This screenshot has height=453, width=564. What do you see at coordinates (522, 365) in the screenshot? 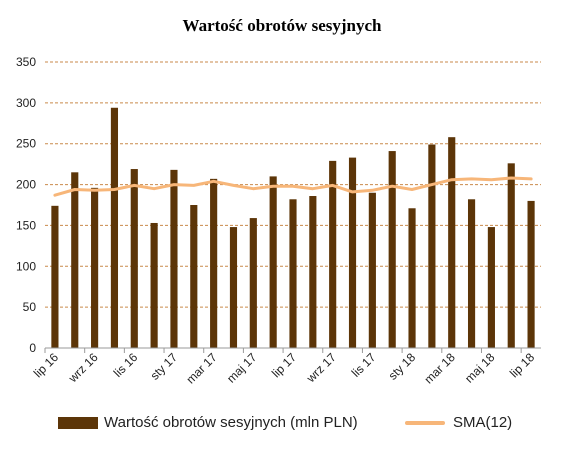
I see `x-tick-label: lip 18` at bounding box center [522, 365].